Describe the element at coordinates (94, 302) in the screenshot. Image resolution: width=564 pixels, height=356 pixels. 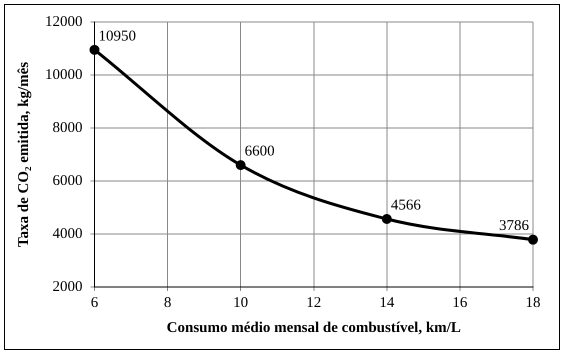
I see `x-tick-label: 6` at that location.